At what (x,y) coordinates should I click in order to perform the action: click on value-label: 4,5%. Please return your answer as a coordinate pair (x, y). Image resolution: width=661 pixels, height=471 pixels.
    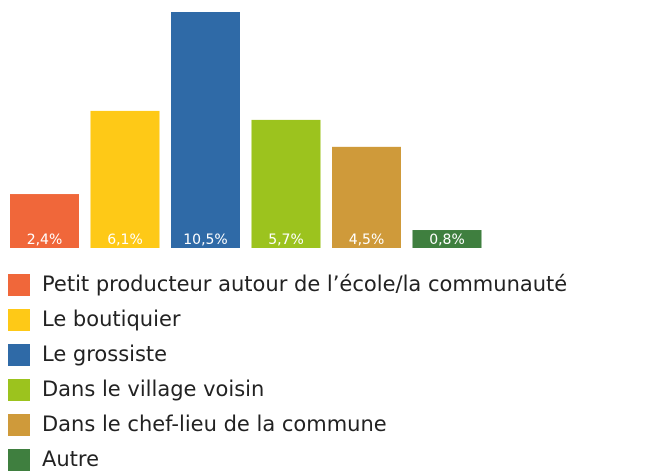
    Looking at the image, I should click on (367, 240).